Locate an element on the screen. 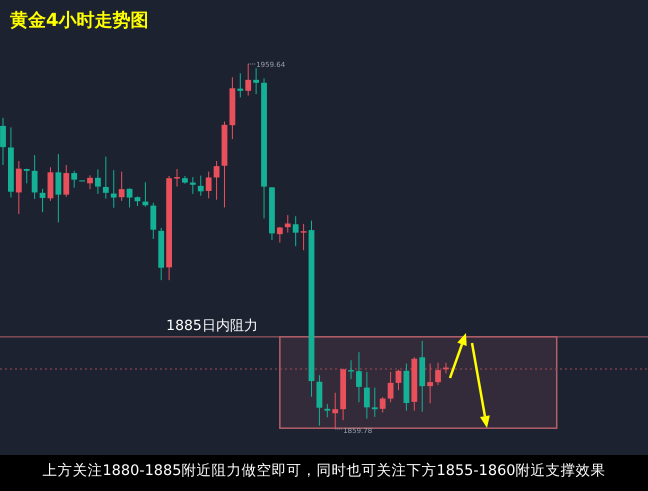 The width and height of the screenshot is (648, 491). text: 上方关注1880-1885附近阻力做空即可，同时也可关注下方1855-1860附近支撑效果 is located at coordinates (324, 470).